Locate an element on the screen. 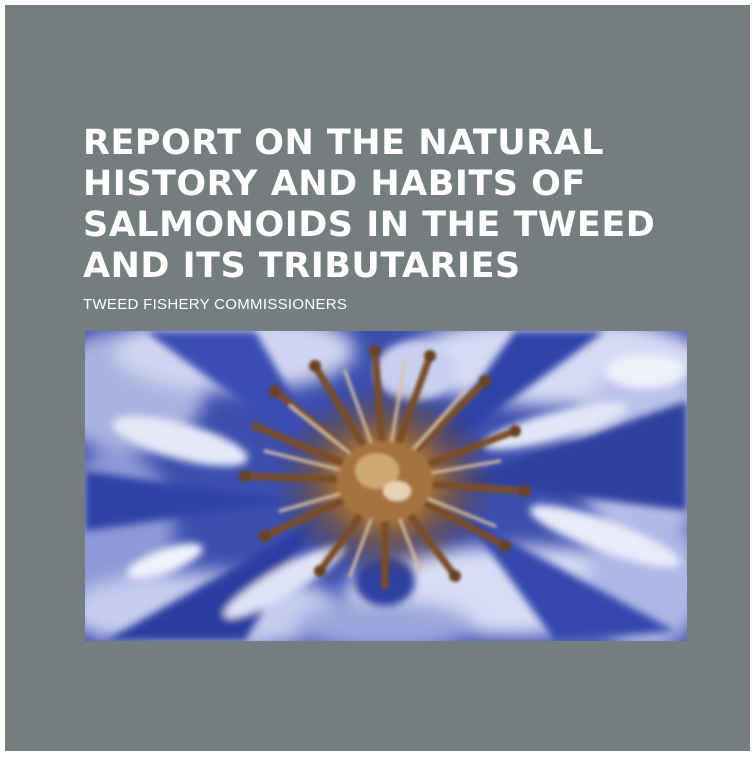 The image size is (755, 757). book-title-line: HISTORY AND HABITS OF is located at coordinates (334, 184).